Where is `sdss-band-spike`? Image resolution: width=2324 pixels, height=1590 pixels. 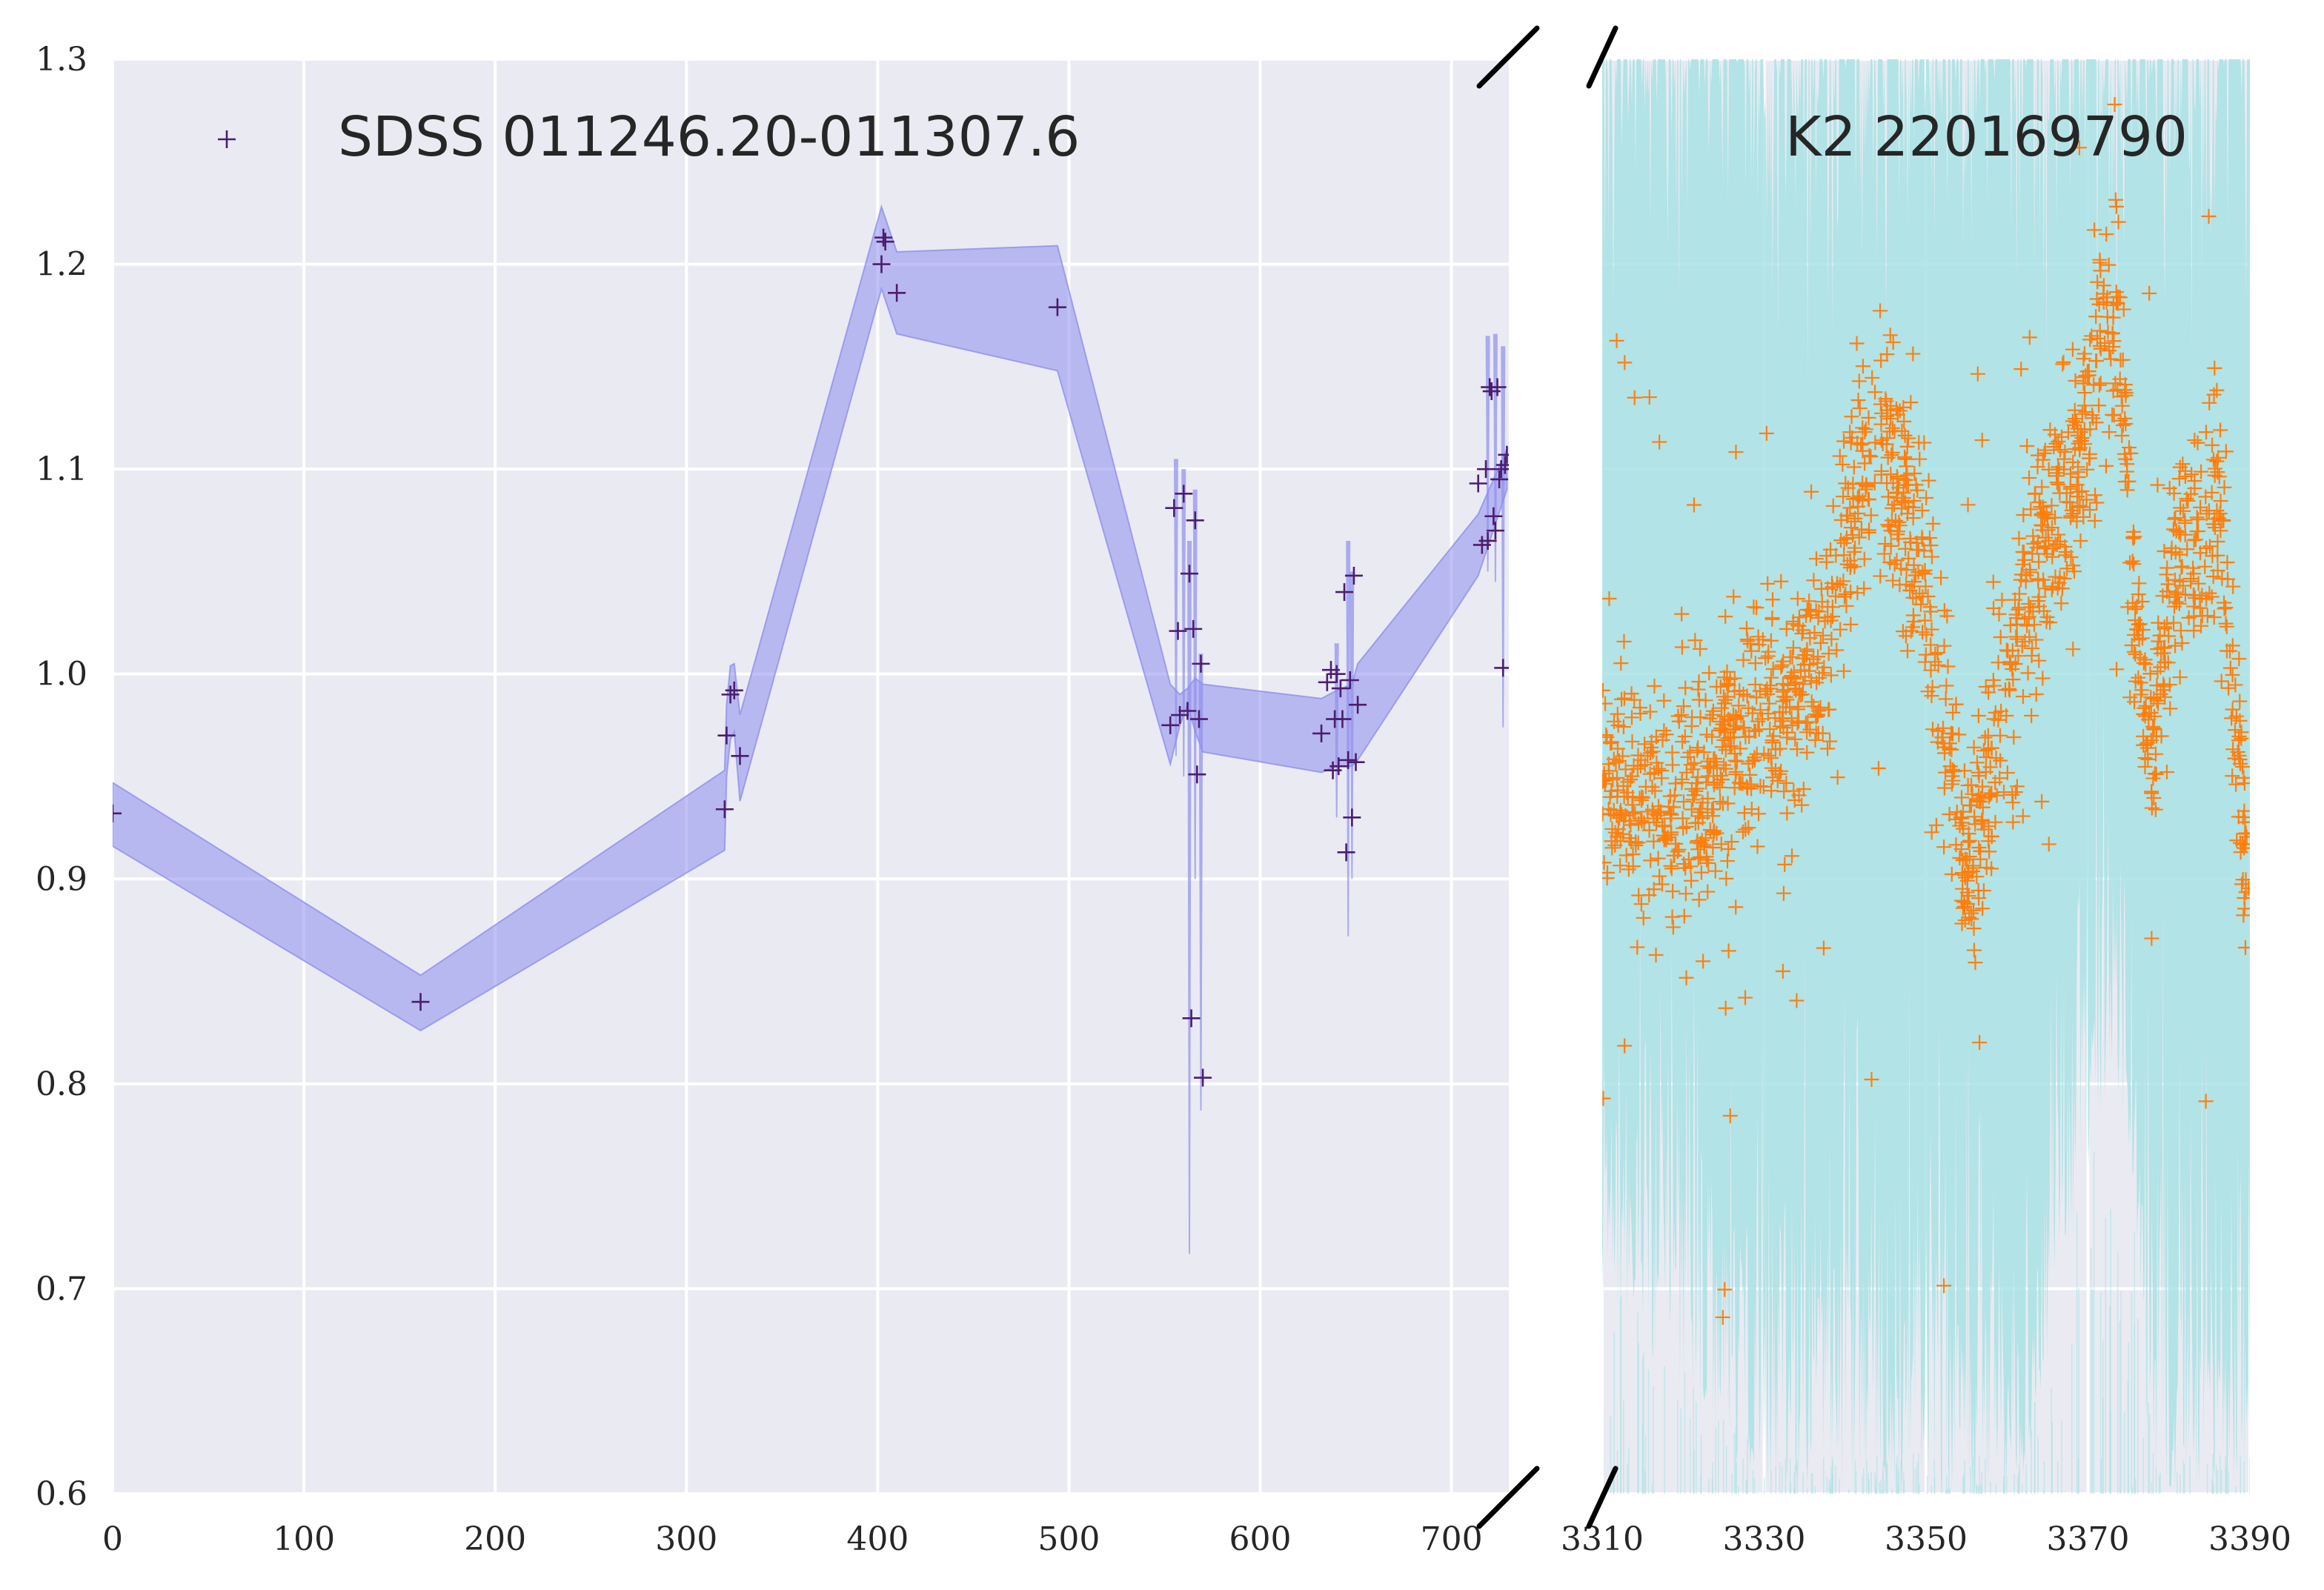
sdss-band-spike is located at coordinates (1183, 622).